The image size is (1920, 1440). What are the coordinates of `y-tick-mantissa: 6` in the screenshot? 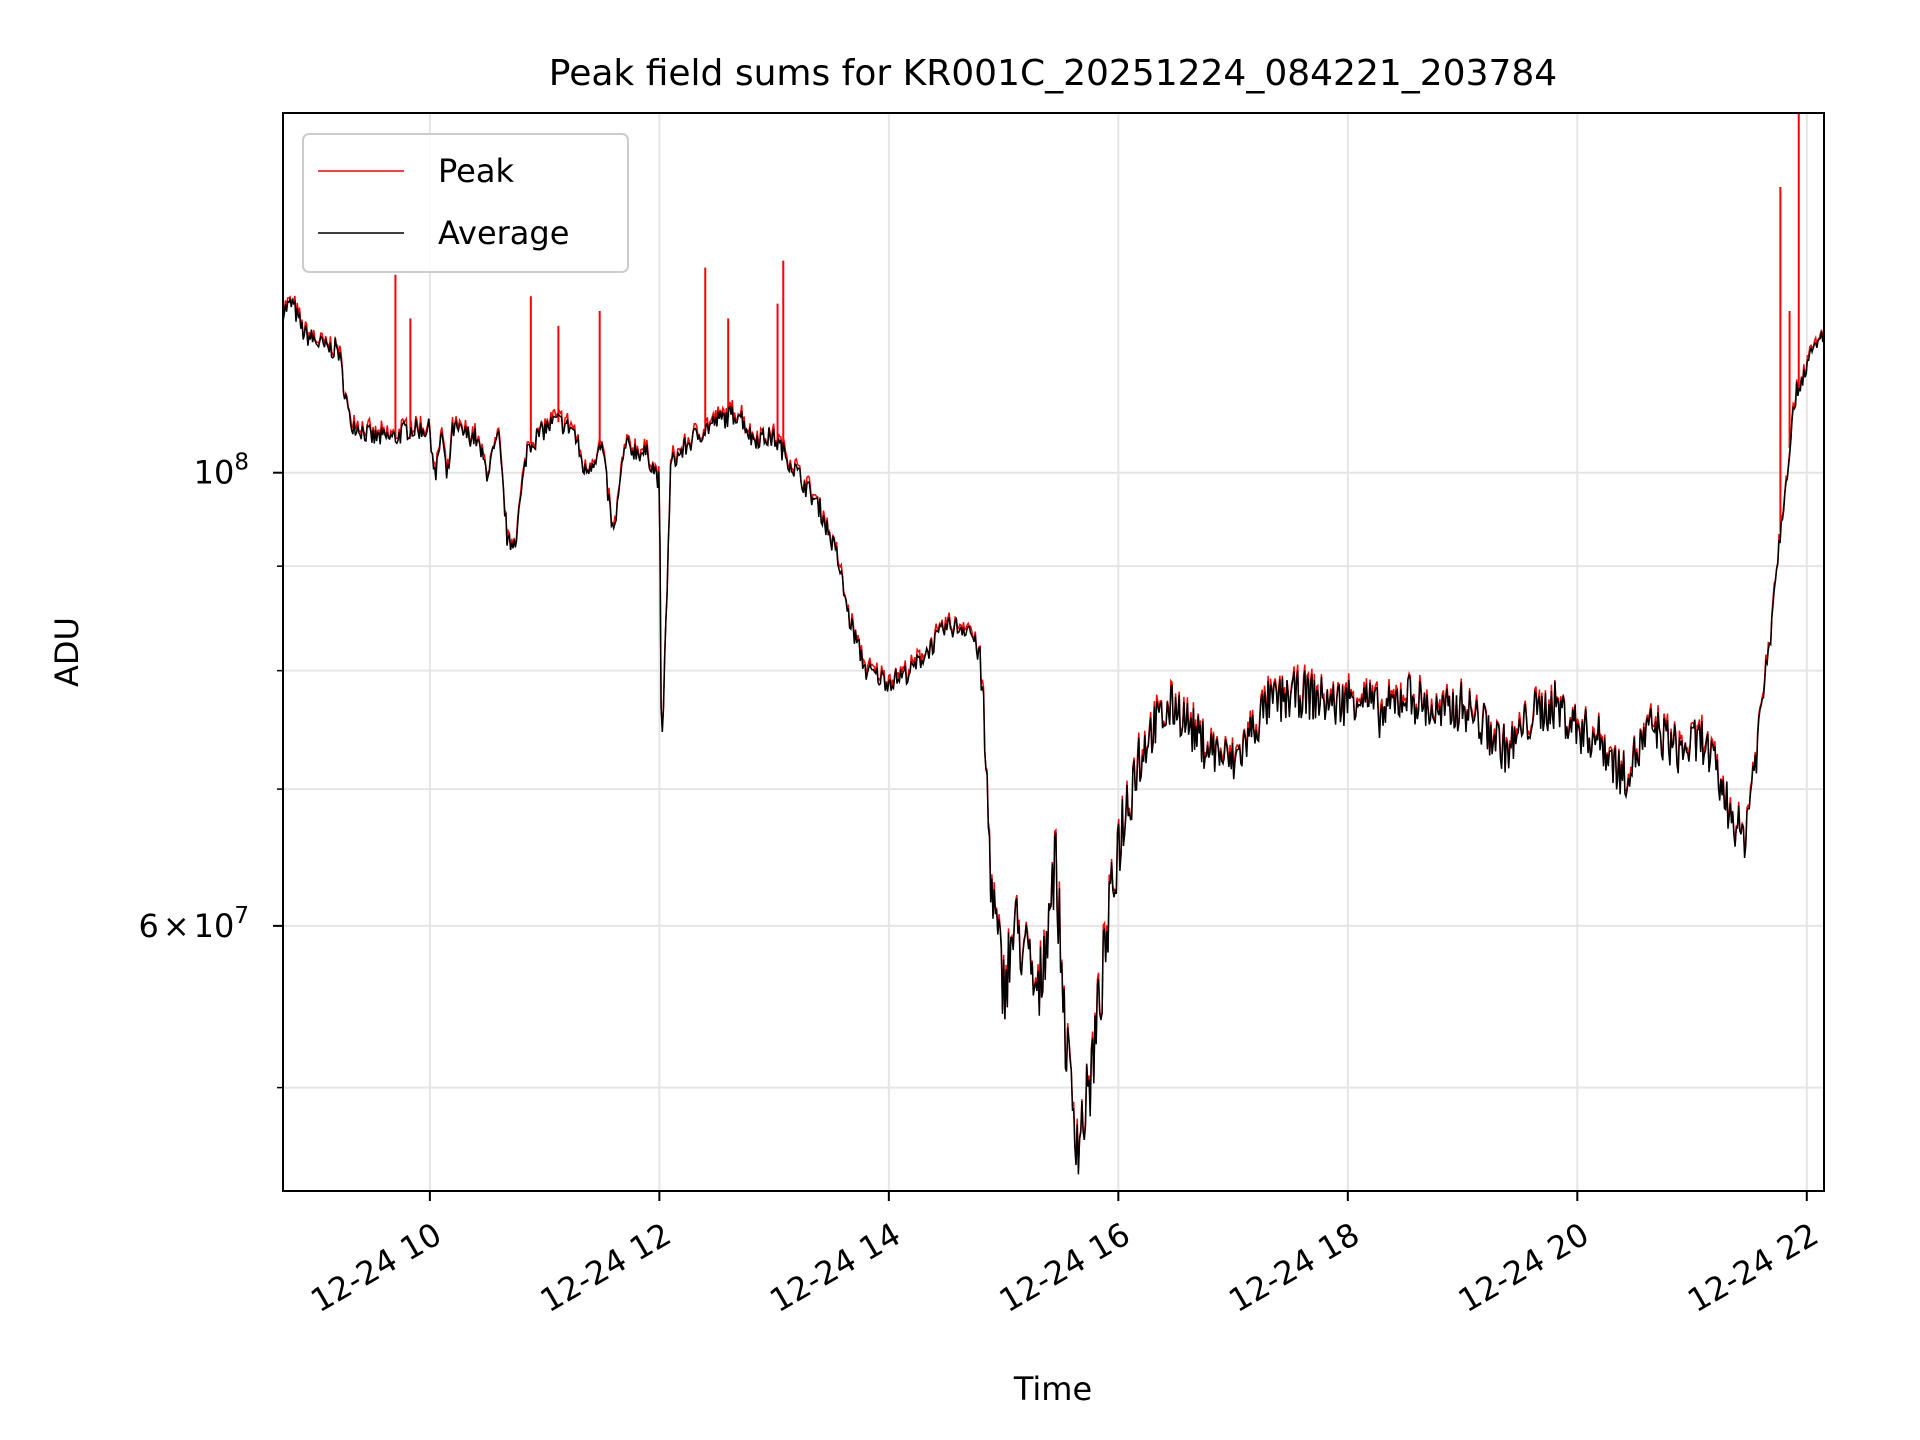 It's located at (148, 926).